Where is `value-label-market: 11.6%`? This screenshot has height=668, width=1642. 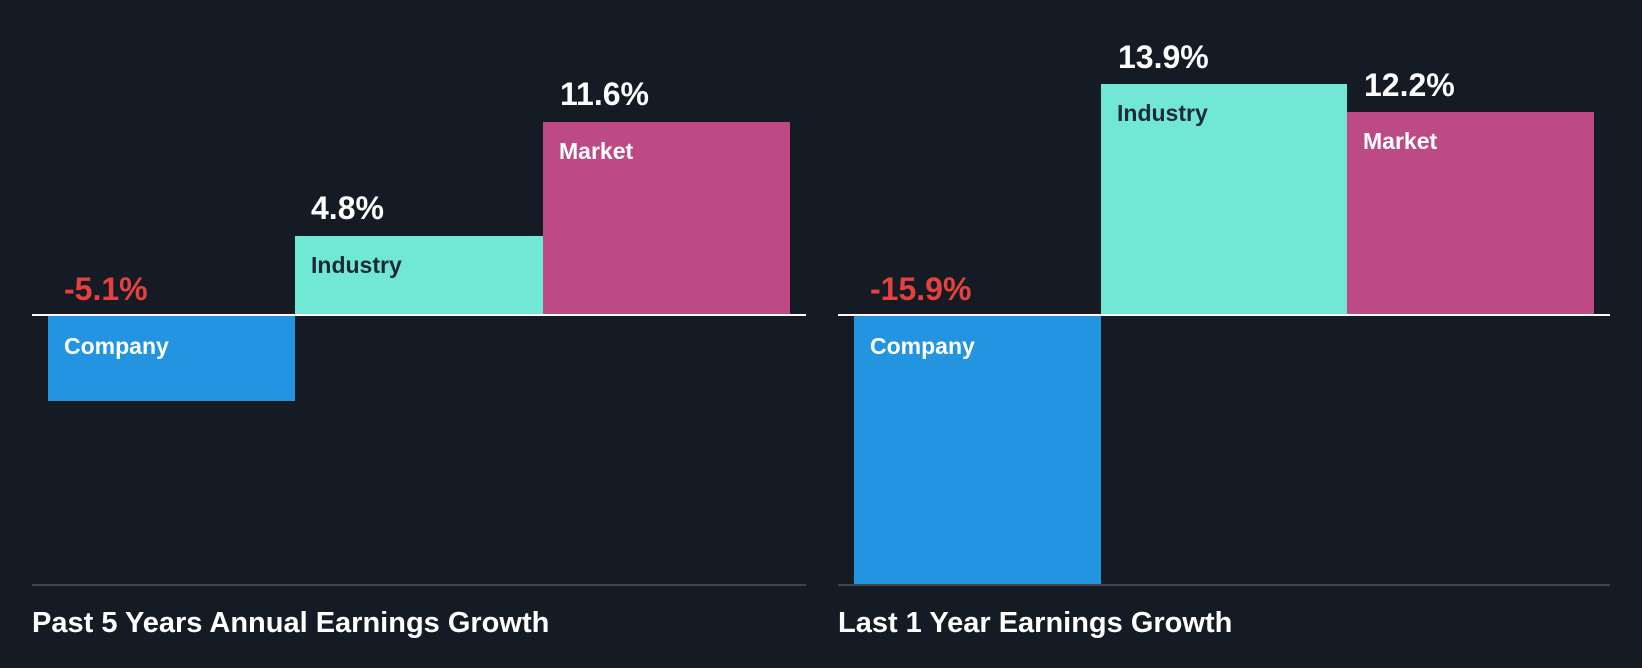
value-label-market: 11.6% is located at coordinates (604, 94).